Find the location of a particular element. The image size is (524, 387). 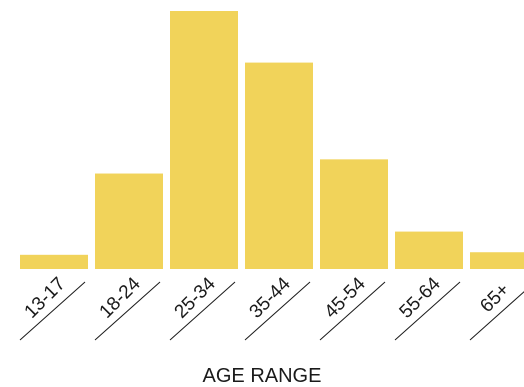

tick-underline-65+ is located at coordinates (496, 316).